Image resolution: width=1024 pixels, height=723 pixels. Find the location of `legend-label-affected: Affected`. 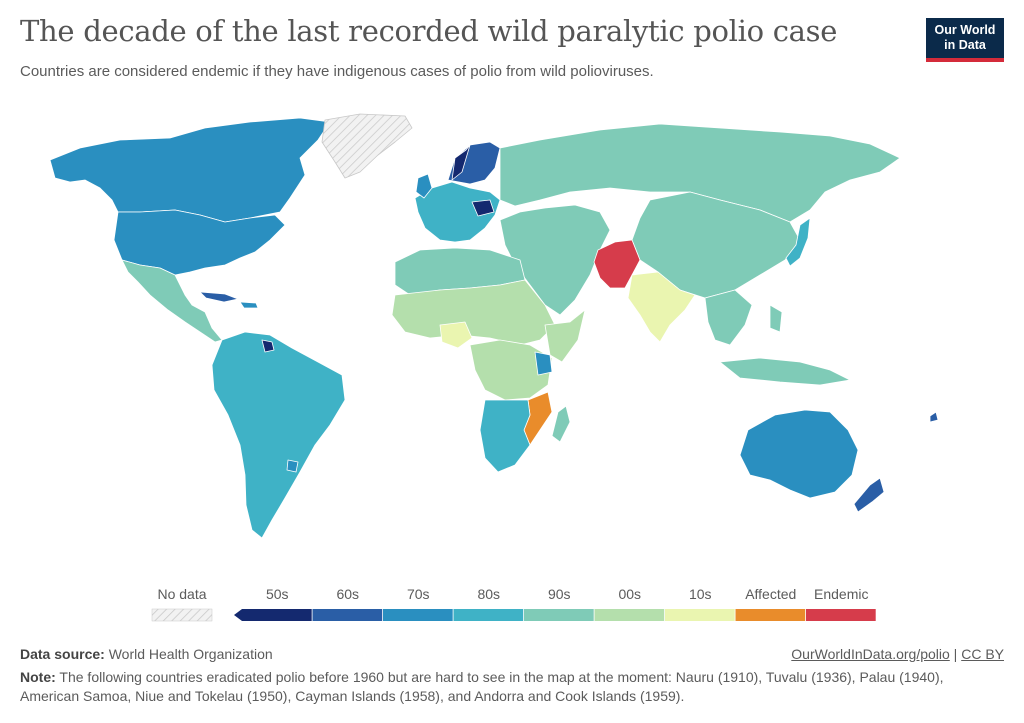

legend-label-affected: Affected is located at coordinates (770, 594).